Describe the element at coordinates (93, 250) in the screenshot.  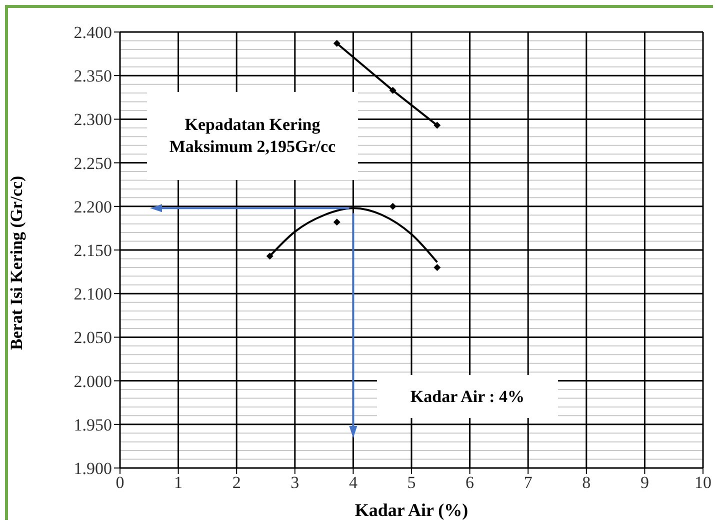
I see `y-tick-label: 2.150` at that location.